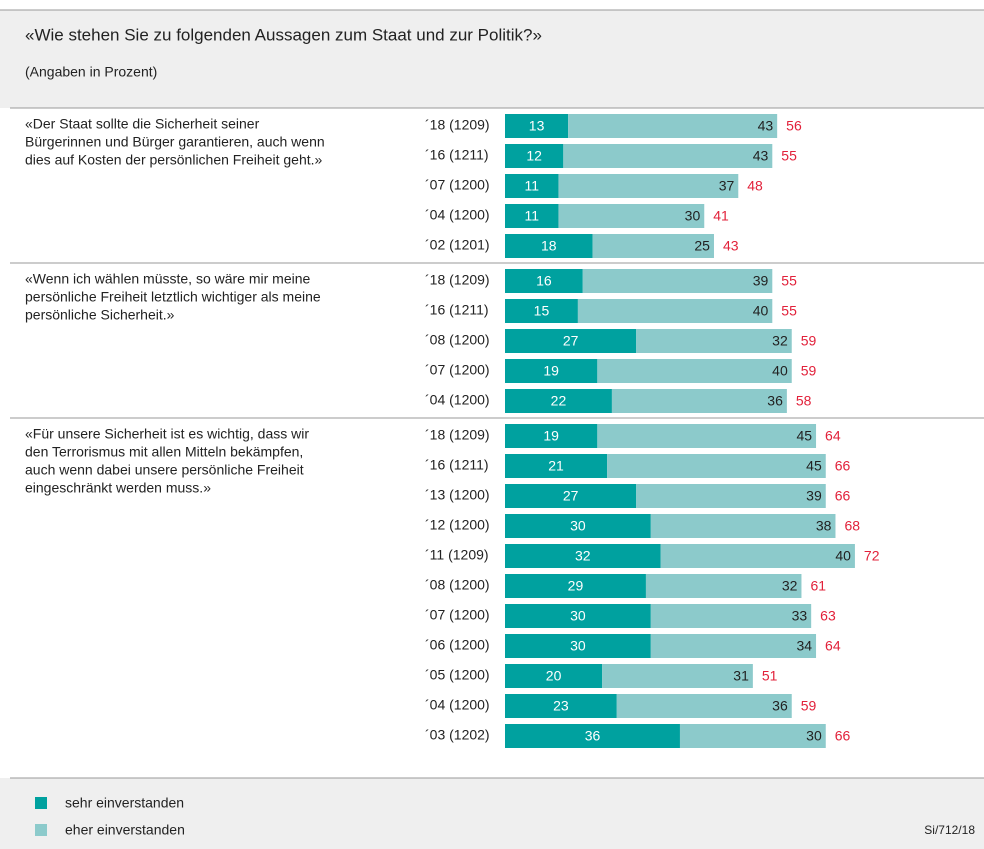  I want to click on value-label: 22, so click(559, 401).